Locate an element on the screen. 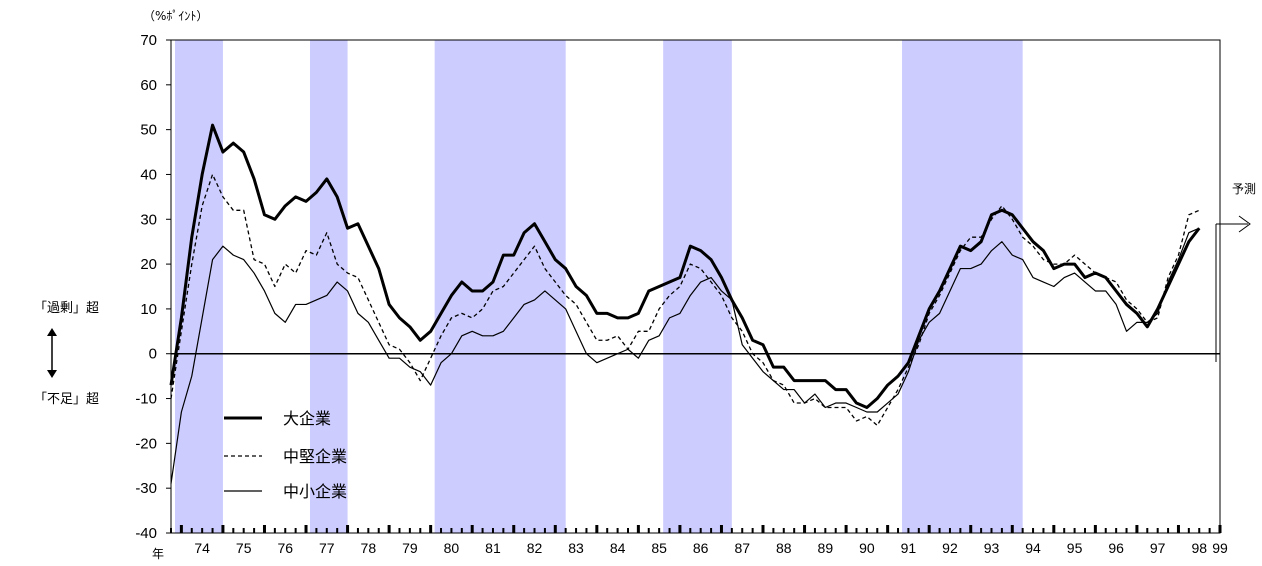 The height and width of the screenshot is (566, 1262). y-tick-label: 0 is located at coordinates (153, 354).